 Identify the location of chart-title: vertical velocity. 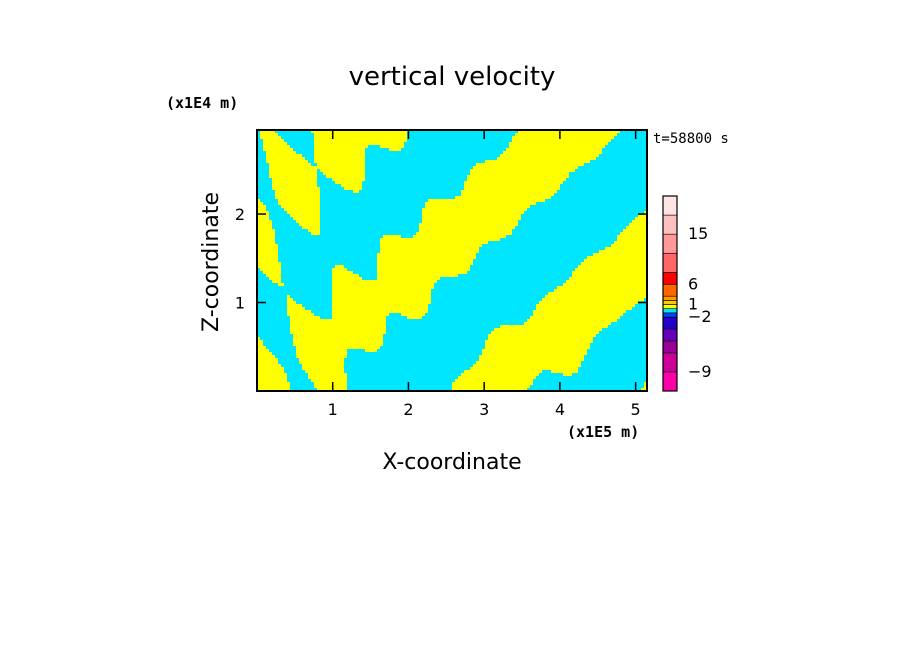
(452, 77).